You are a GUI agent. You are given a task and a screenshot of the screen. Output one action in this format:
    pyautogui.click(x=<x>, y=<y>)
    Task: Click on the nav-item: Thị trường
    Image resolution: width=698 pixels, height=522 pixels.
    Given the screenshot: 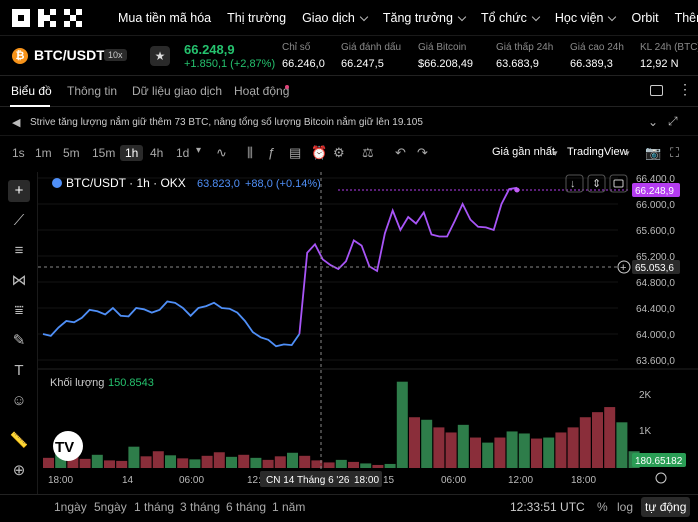 What is the action you would take?
    pyautogui.click(x=256, y=18)
    